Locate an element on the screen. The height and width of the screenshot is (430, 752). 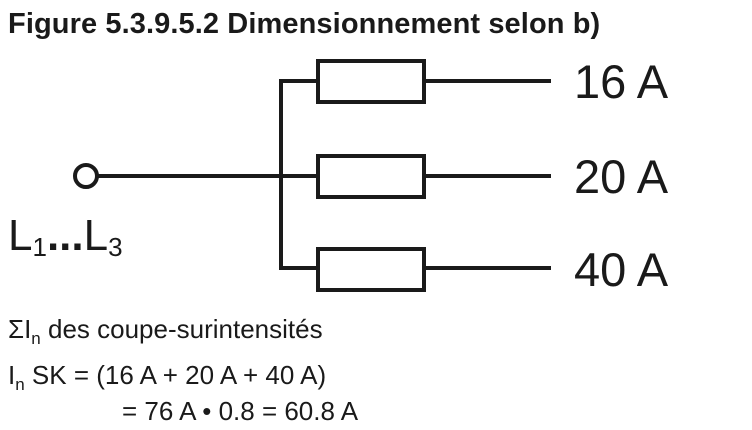
formula-result-line: = 76 A • 0.8 = 60.8 A is located at coordinates (240, 411).